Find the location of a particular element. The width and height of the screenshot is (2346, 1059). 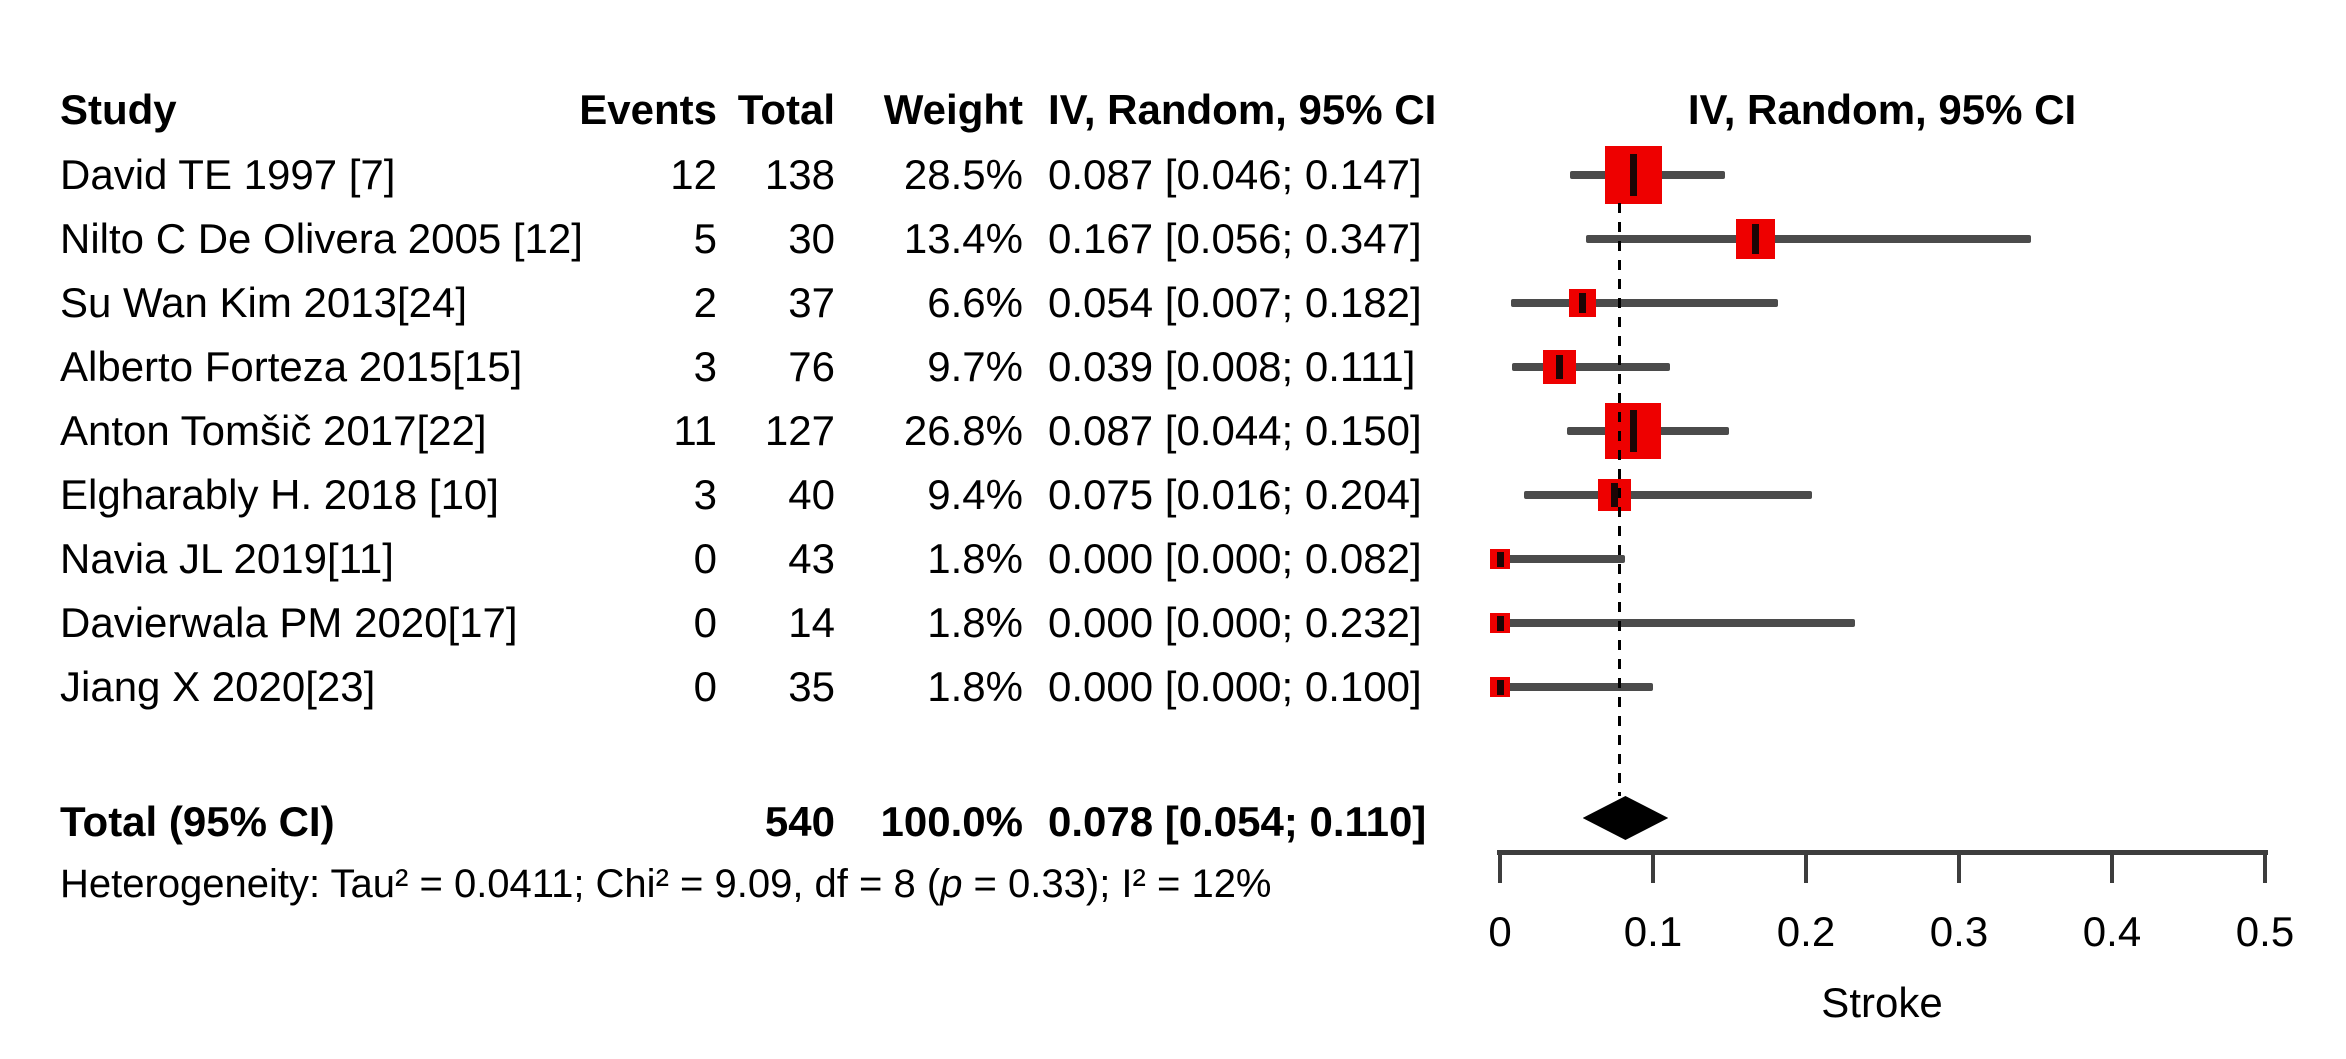

effect-ci-text: 0.054 [0.007; 0.182] is located at coordinates (1235, 302).